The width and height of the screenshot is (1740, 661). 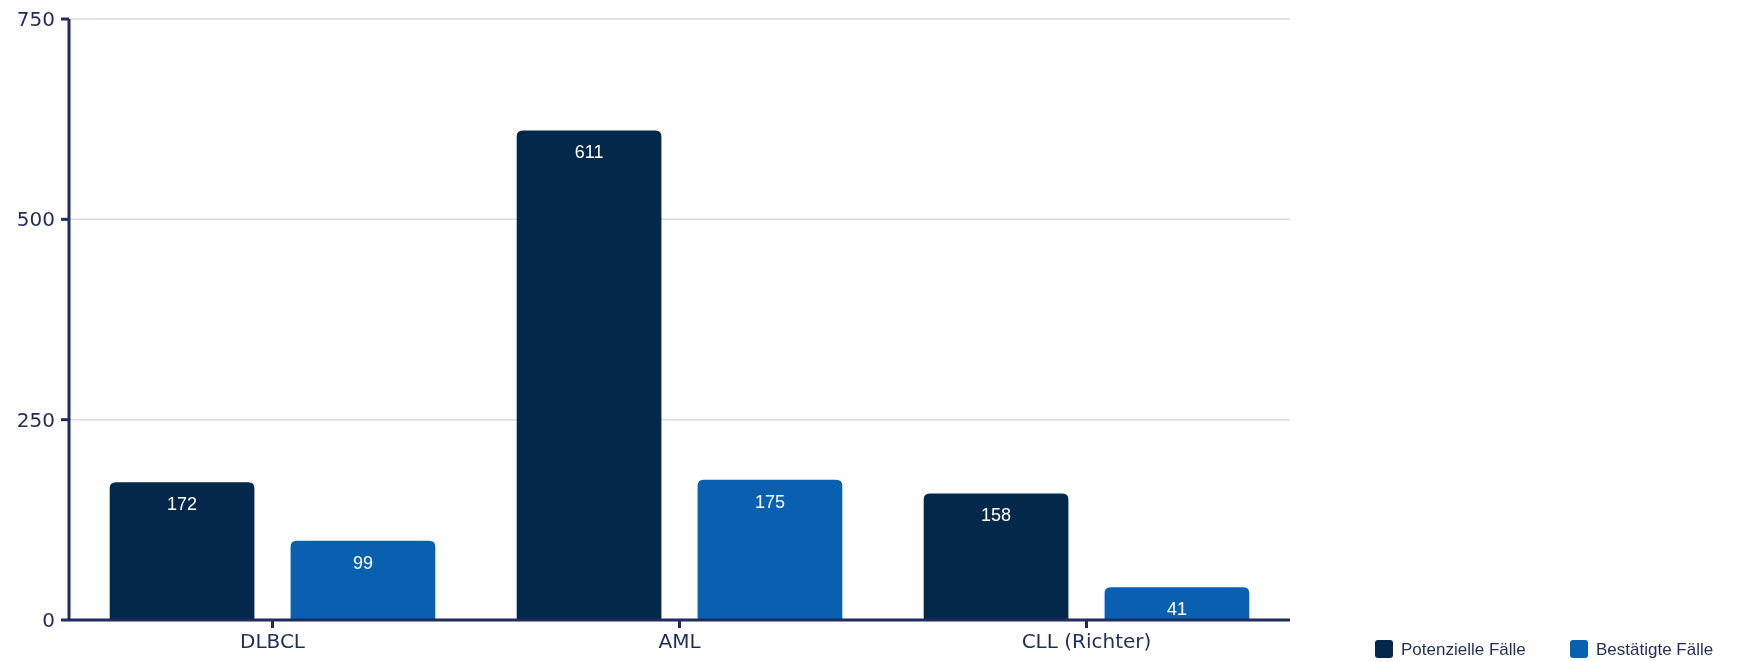 What do you see at coordinates (35, 219) in the screenshot?
I see `y-tick-label: 500` at bounding box center [35, 219].